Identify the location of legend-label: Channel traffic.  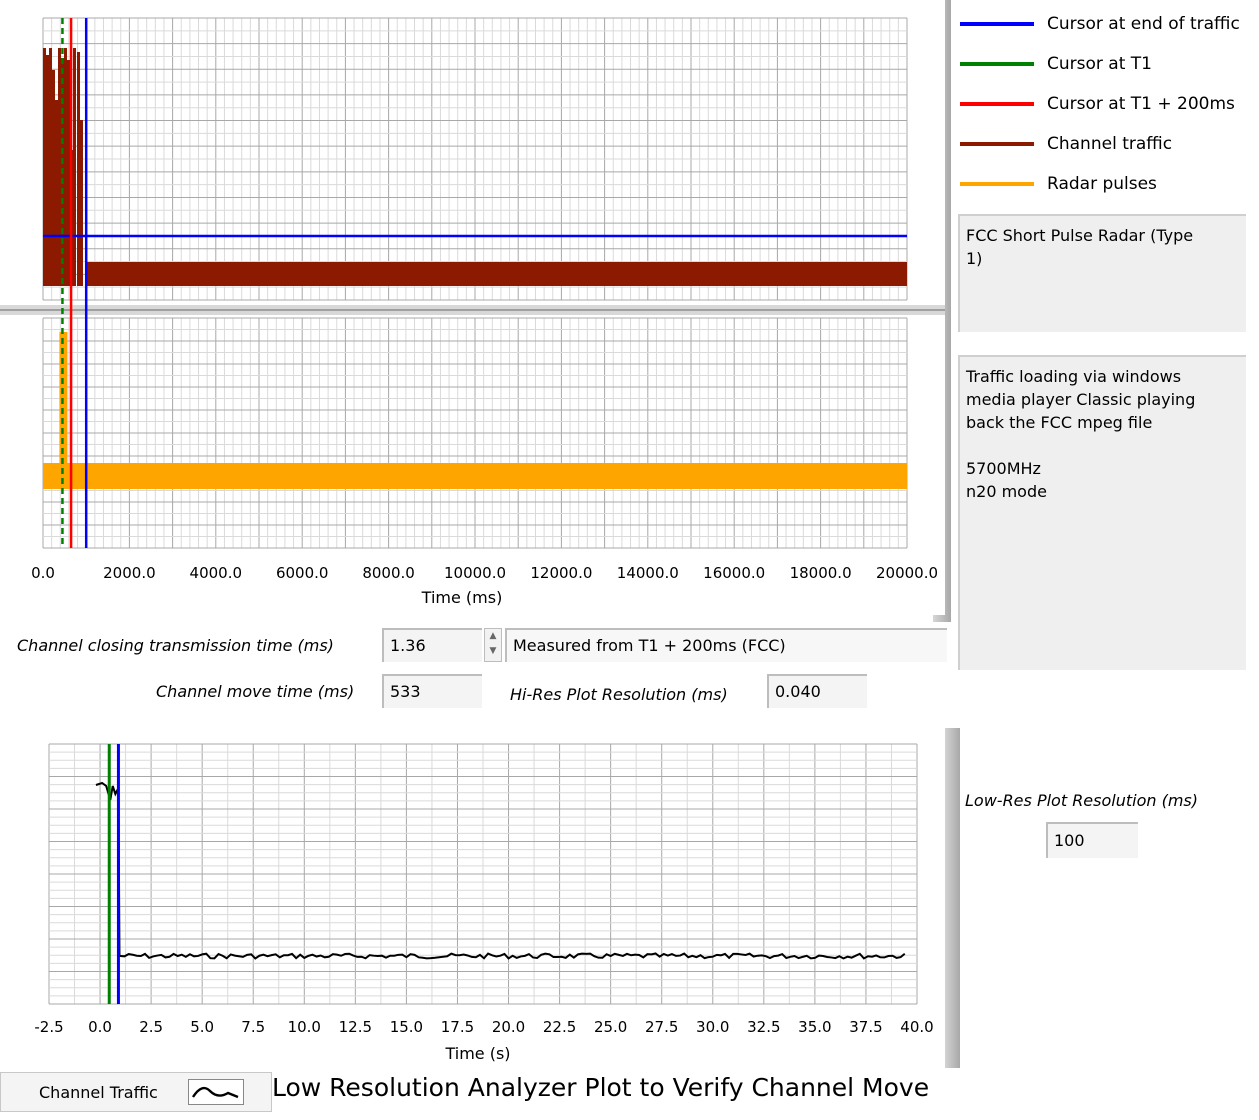
(1110, 144).